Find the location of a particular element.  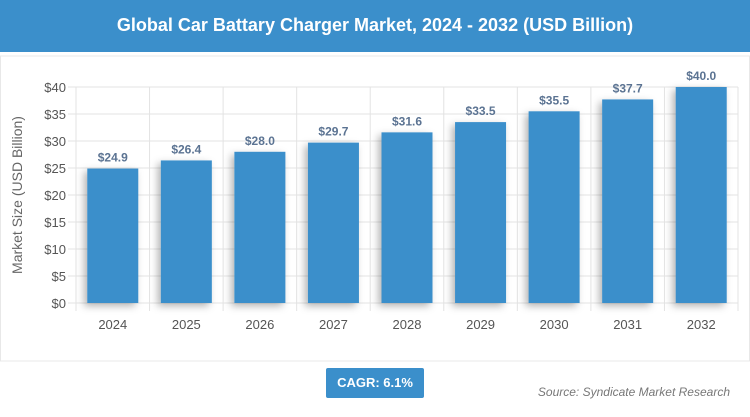

data-label: $35.5 is located at coordinates (554, 100).